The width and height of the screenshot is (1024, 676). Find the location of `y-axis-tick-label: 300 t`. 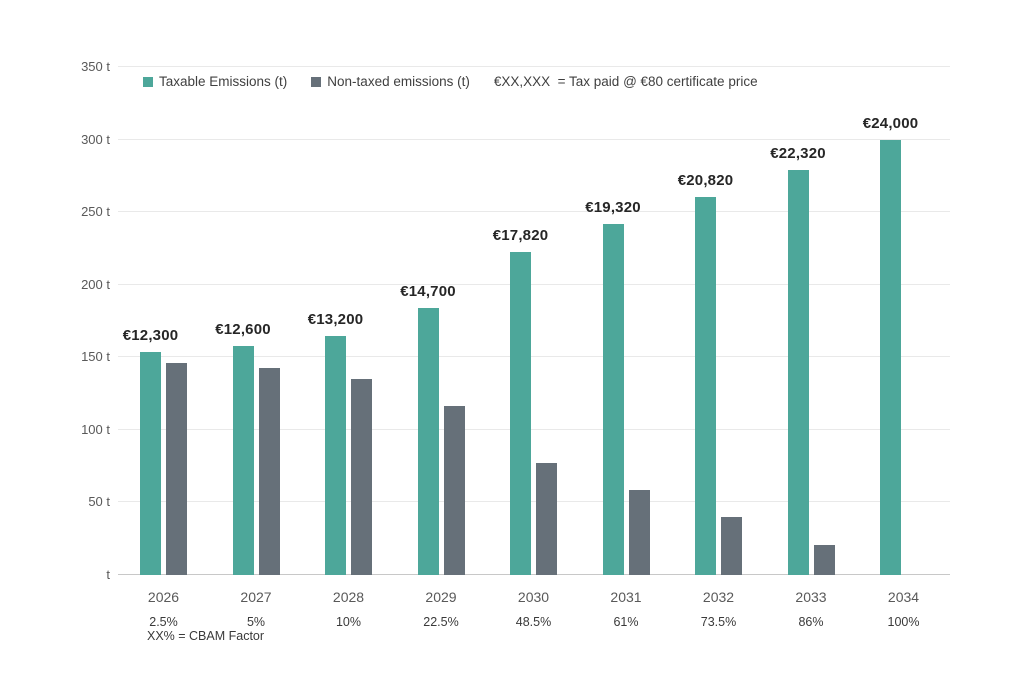

y-axis-tick-label: 300 t is located at coordinates (95, 139).